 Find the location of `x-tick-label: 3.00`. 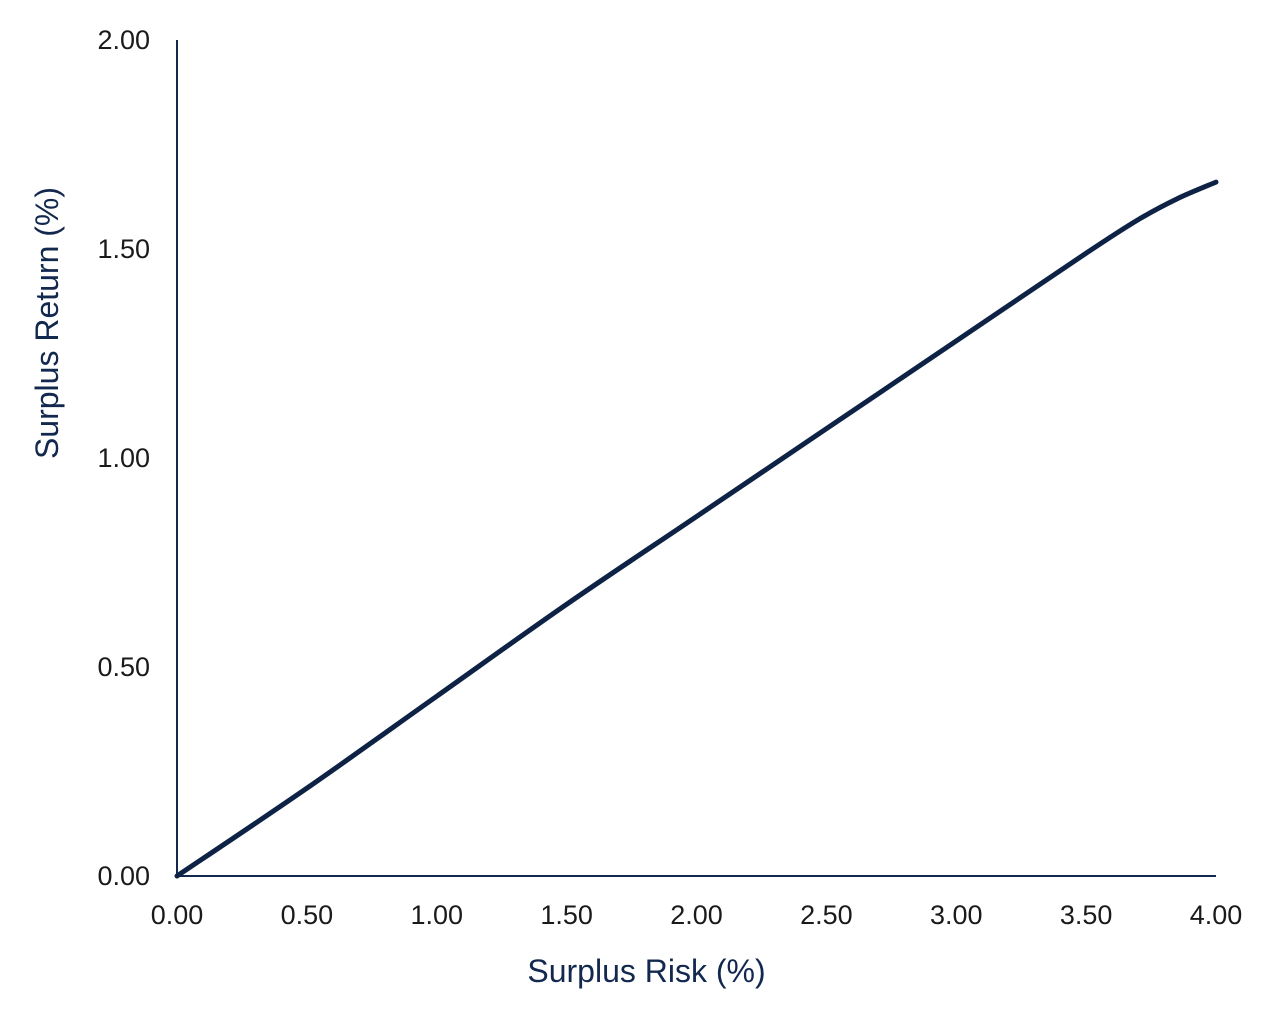

x-tick-label: 3.00 is located at coordinates (956, 915).